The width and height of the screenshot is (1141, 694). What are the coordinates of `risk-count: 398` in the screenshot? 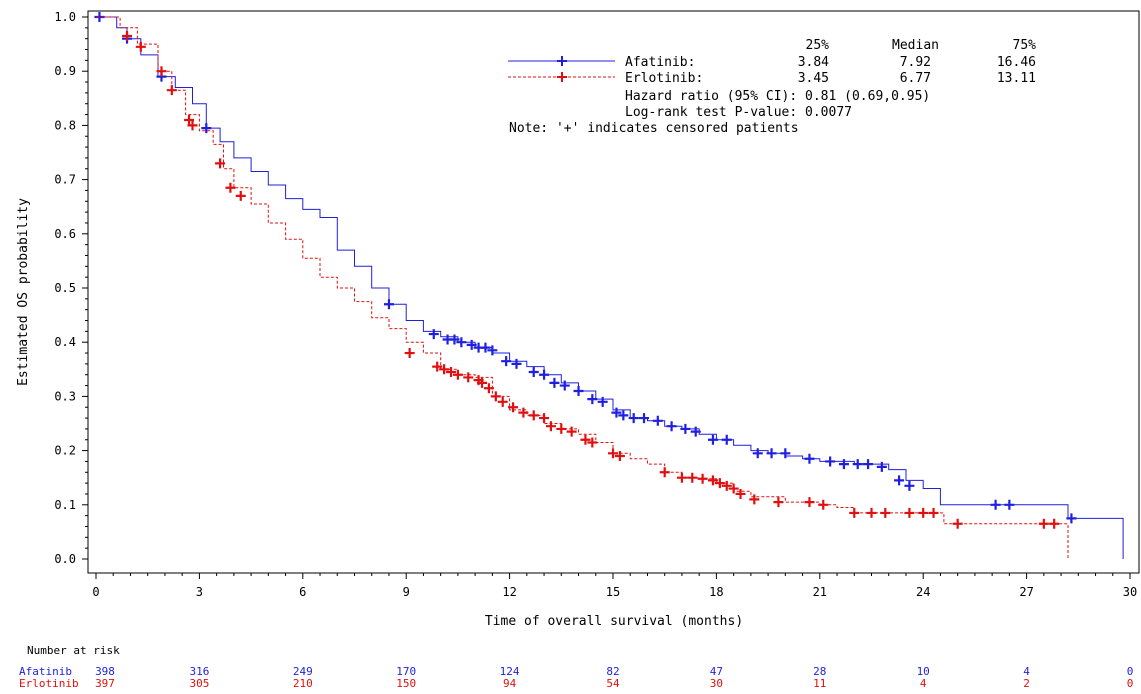 It's located at (105, 671).